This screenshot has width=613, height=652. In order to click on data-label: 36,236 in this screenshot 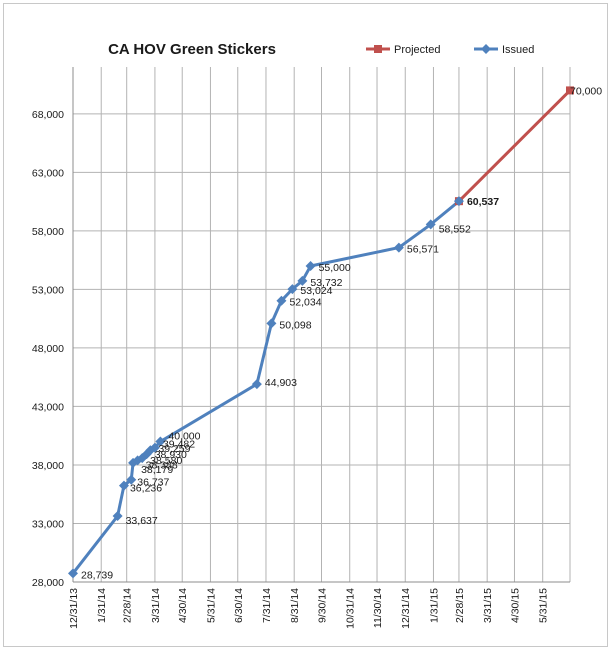, I will do `click(146, 489)`.